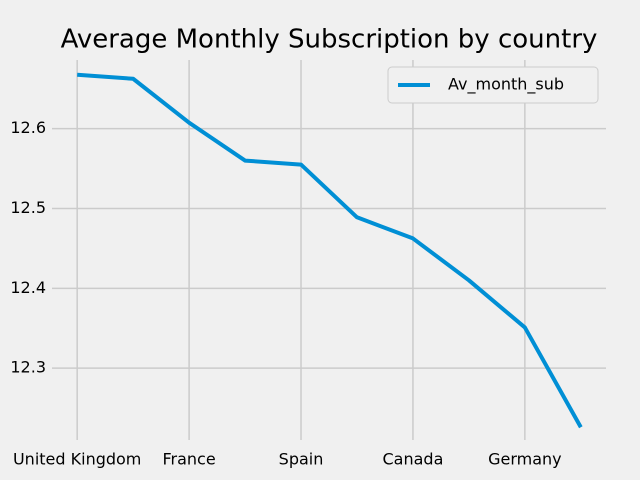 The width and height of the screenshot is (640, 480). I want to click on x-tick-label: Spain, so click(301, 459).